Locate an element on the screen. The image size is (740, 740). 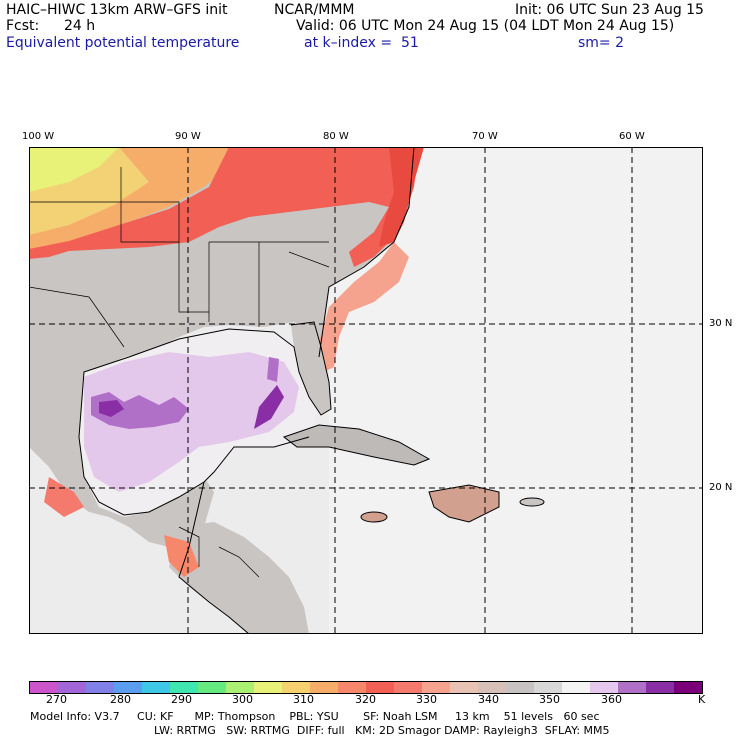
cuba-island is located at coordinates (356, 445).